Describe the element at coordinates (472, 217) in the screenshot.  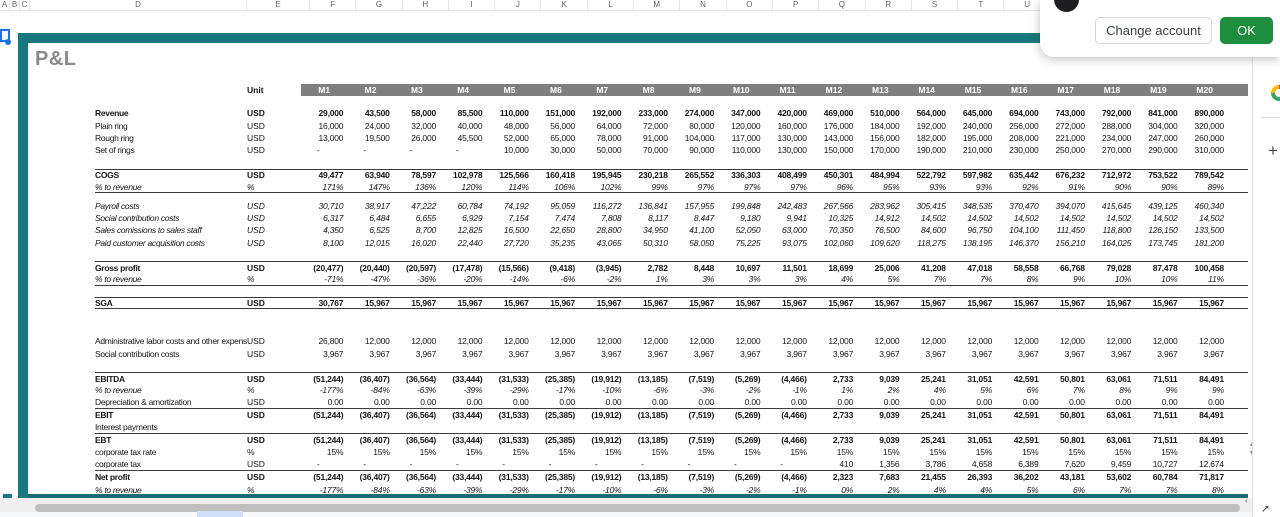
I see `cell: 6,929` at that location.